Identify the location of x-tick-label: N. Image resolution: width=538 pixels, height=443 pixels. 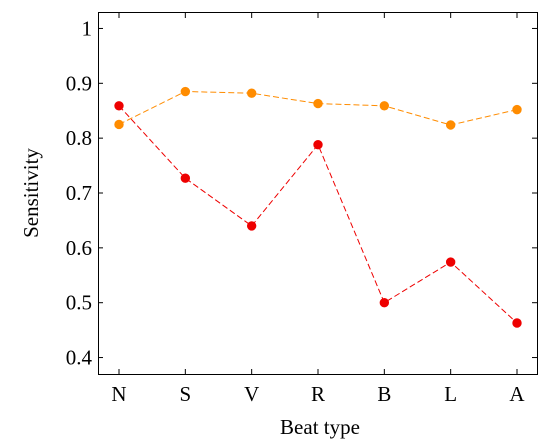
(118, 394).